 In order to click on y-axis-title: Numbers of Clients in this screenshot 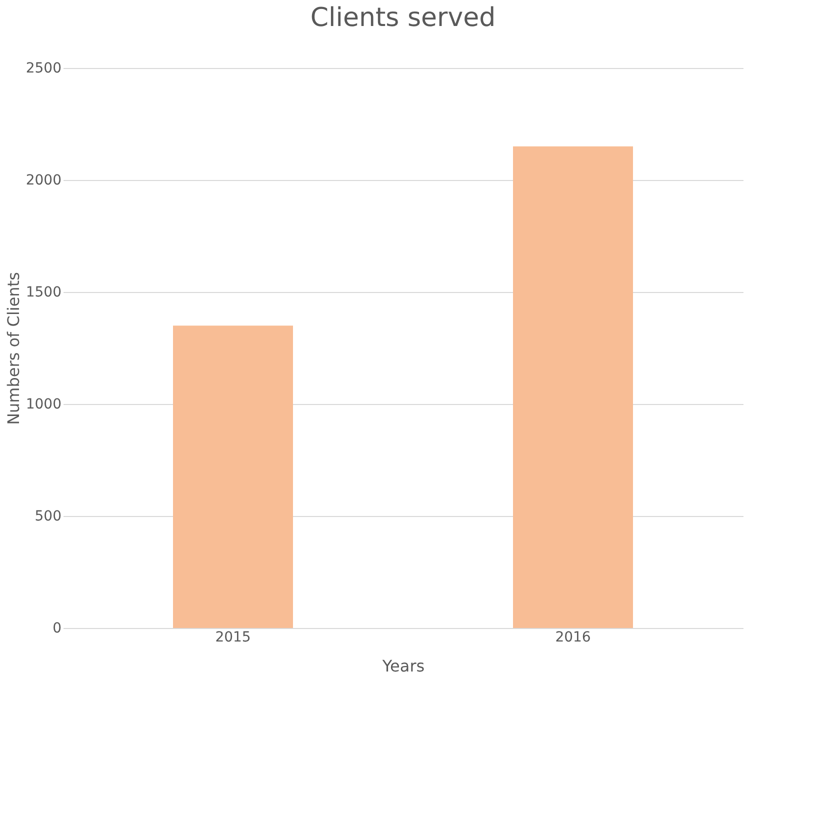, I will do `click(13, 348)`.